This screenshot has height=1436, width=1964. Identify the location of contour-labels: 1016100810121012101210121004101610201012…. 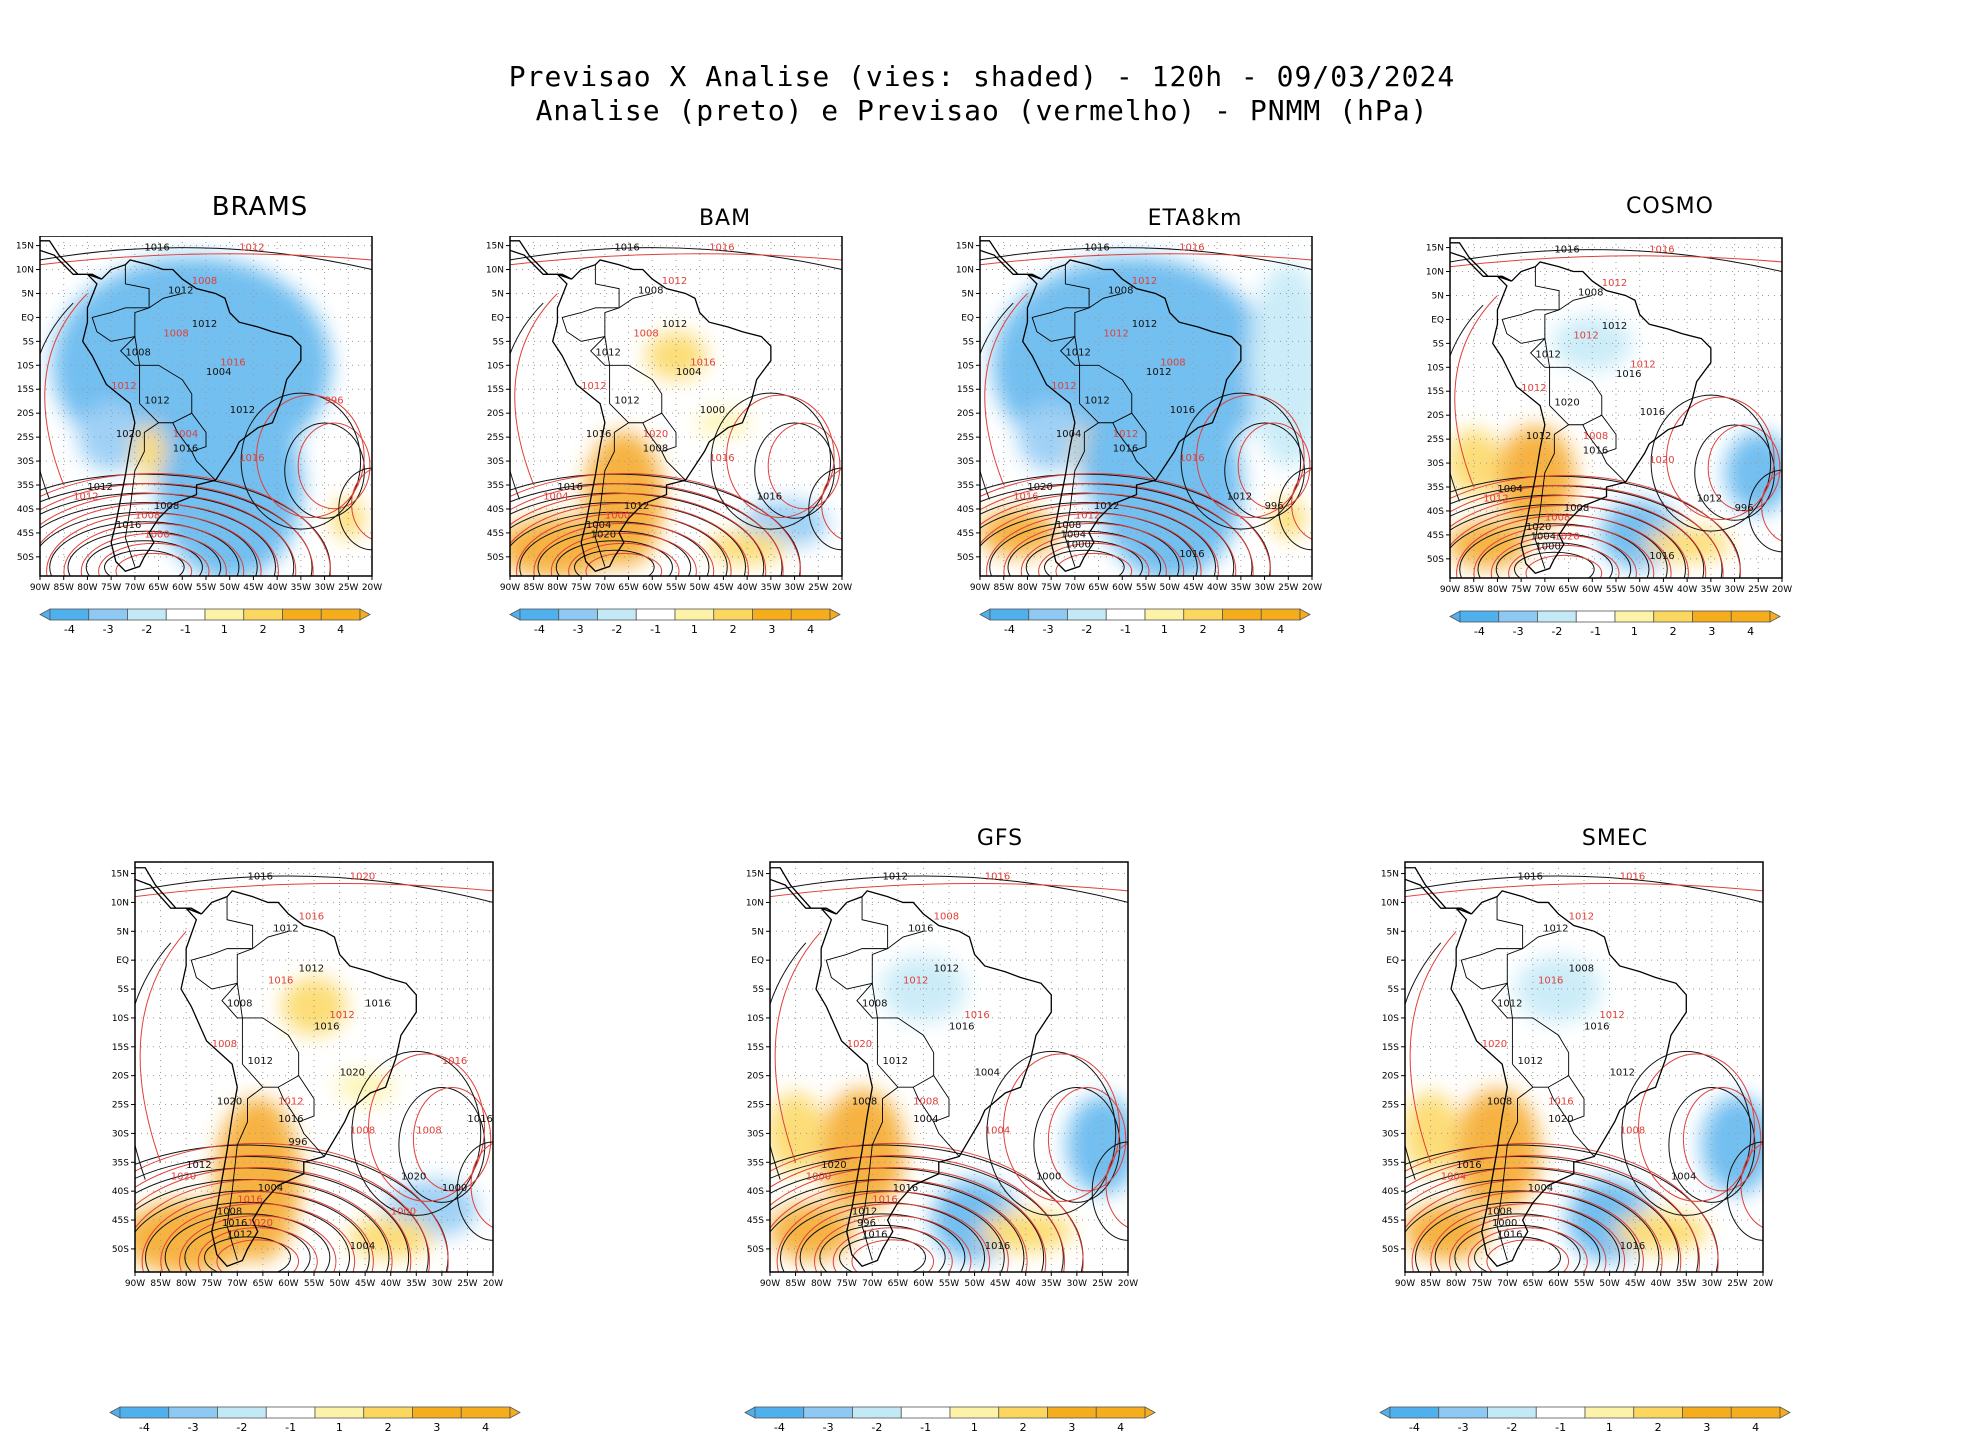
(1148, 400).